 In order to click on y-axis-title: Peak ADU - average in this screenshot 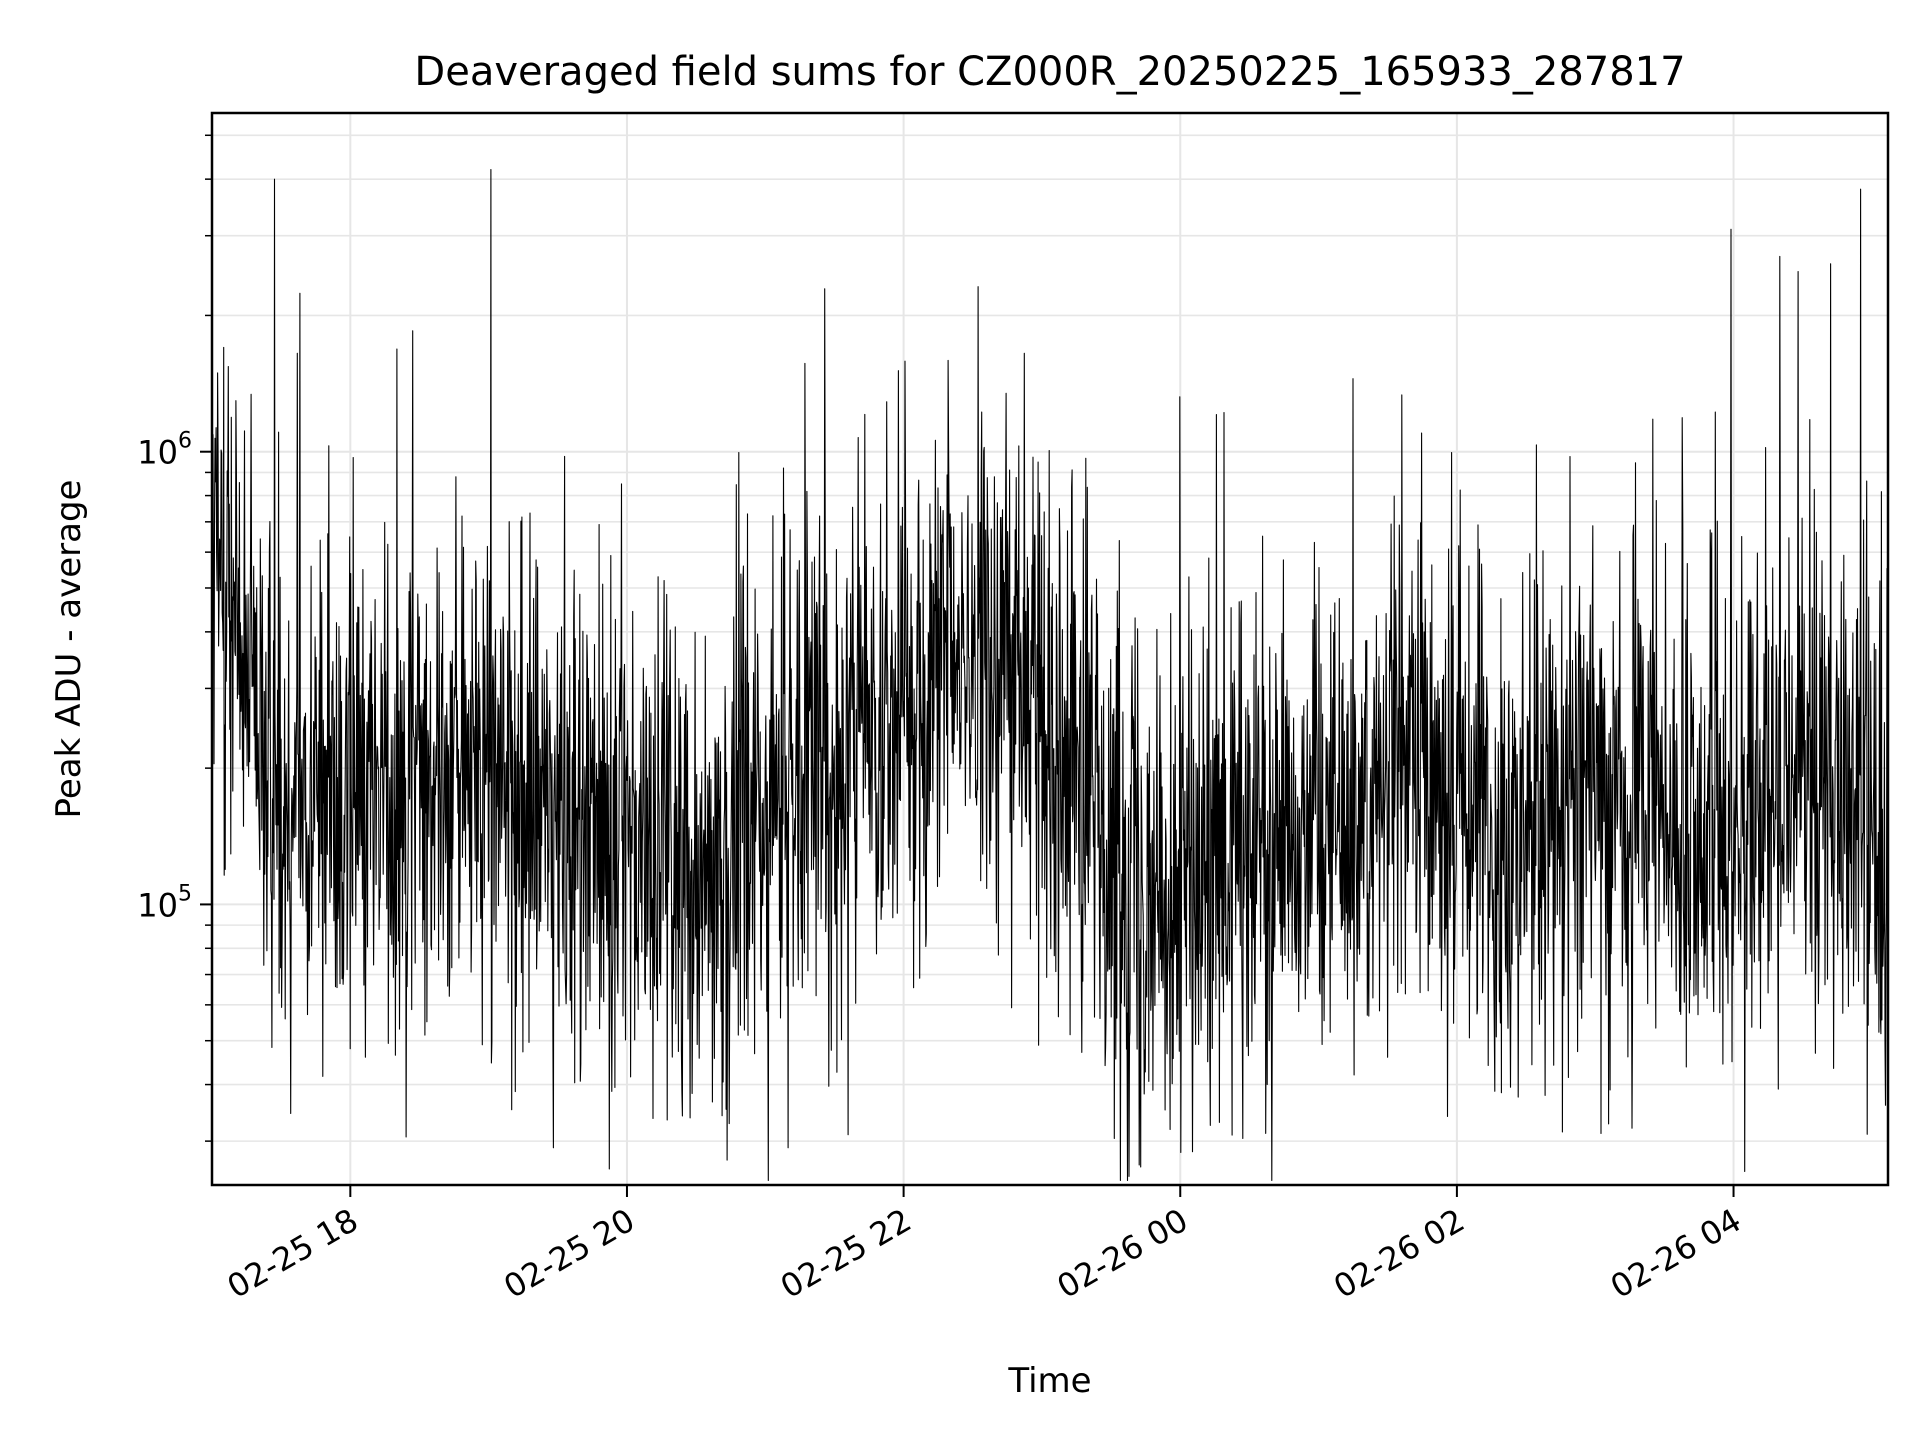, I will do `click(69, 649)`.